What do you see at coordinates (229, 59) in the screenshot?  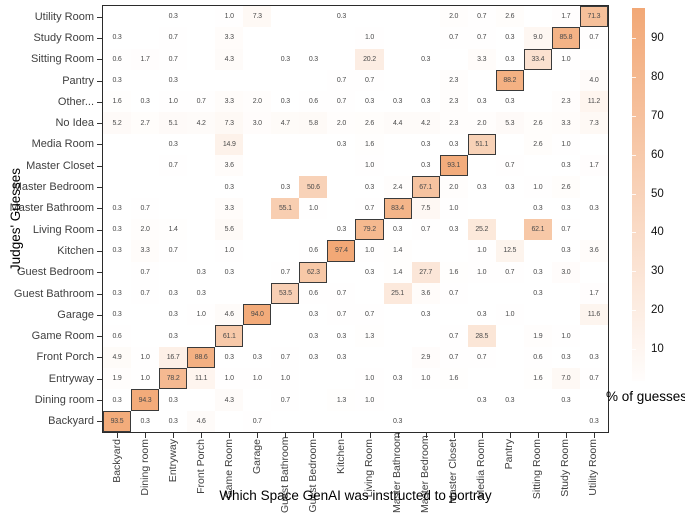 I see `heatmap-cell: 4.3` at bounding box center [229, 59].